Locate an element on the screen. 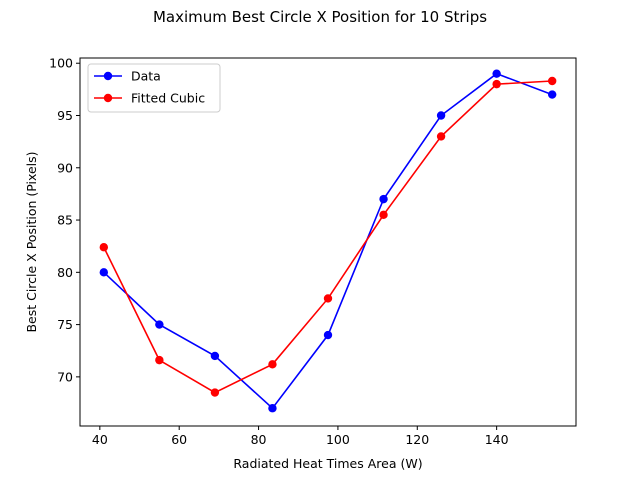 The width and height of the screenshot is (640, 480). x-tick-label: 120 is located at coordinates (417, 439).